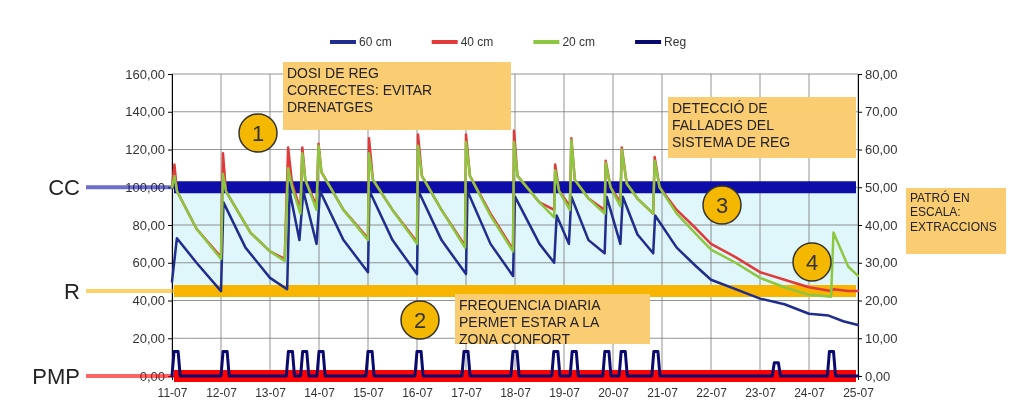 The image size is (1009, 418). Describe the element at coordinates (881, 338) in the screenshot. I see `y2-tick-label: 10,00` at that location.